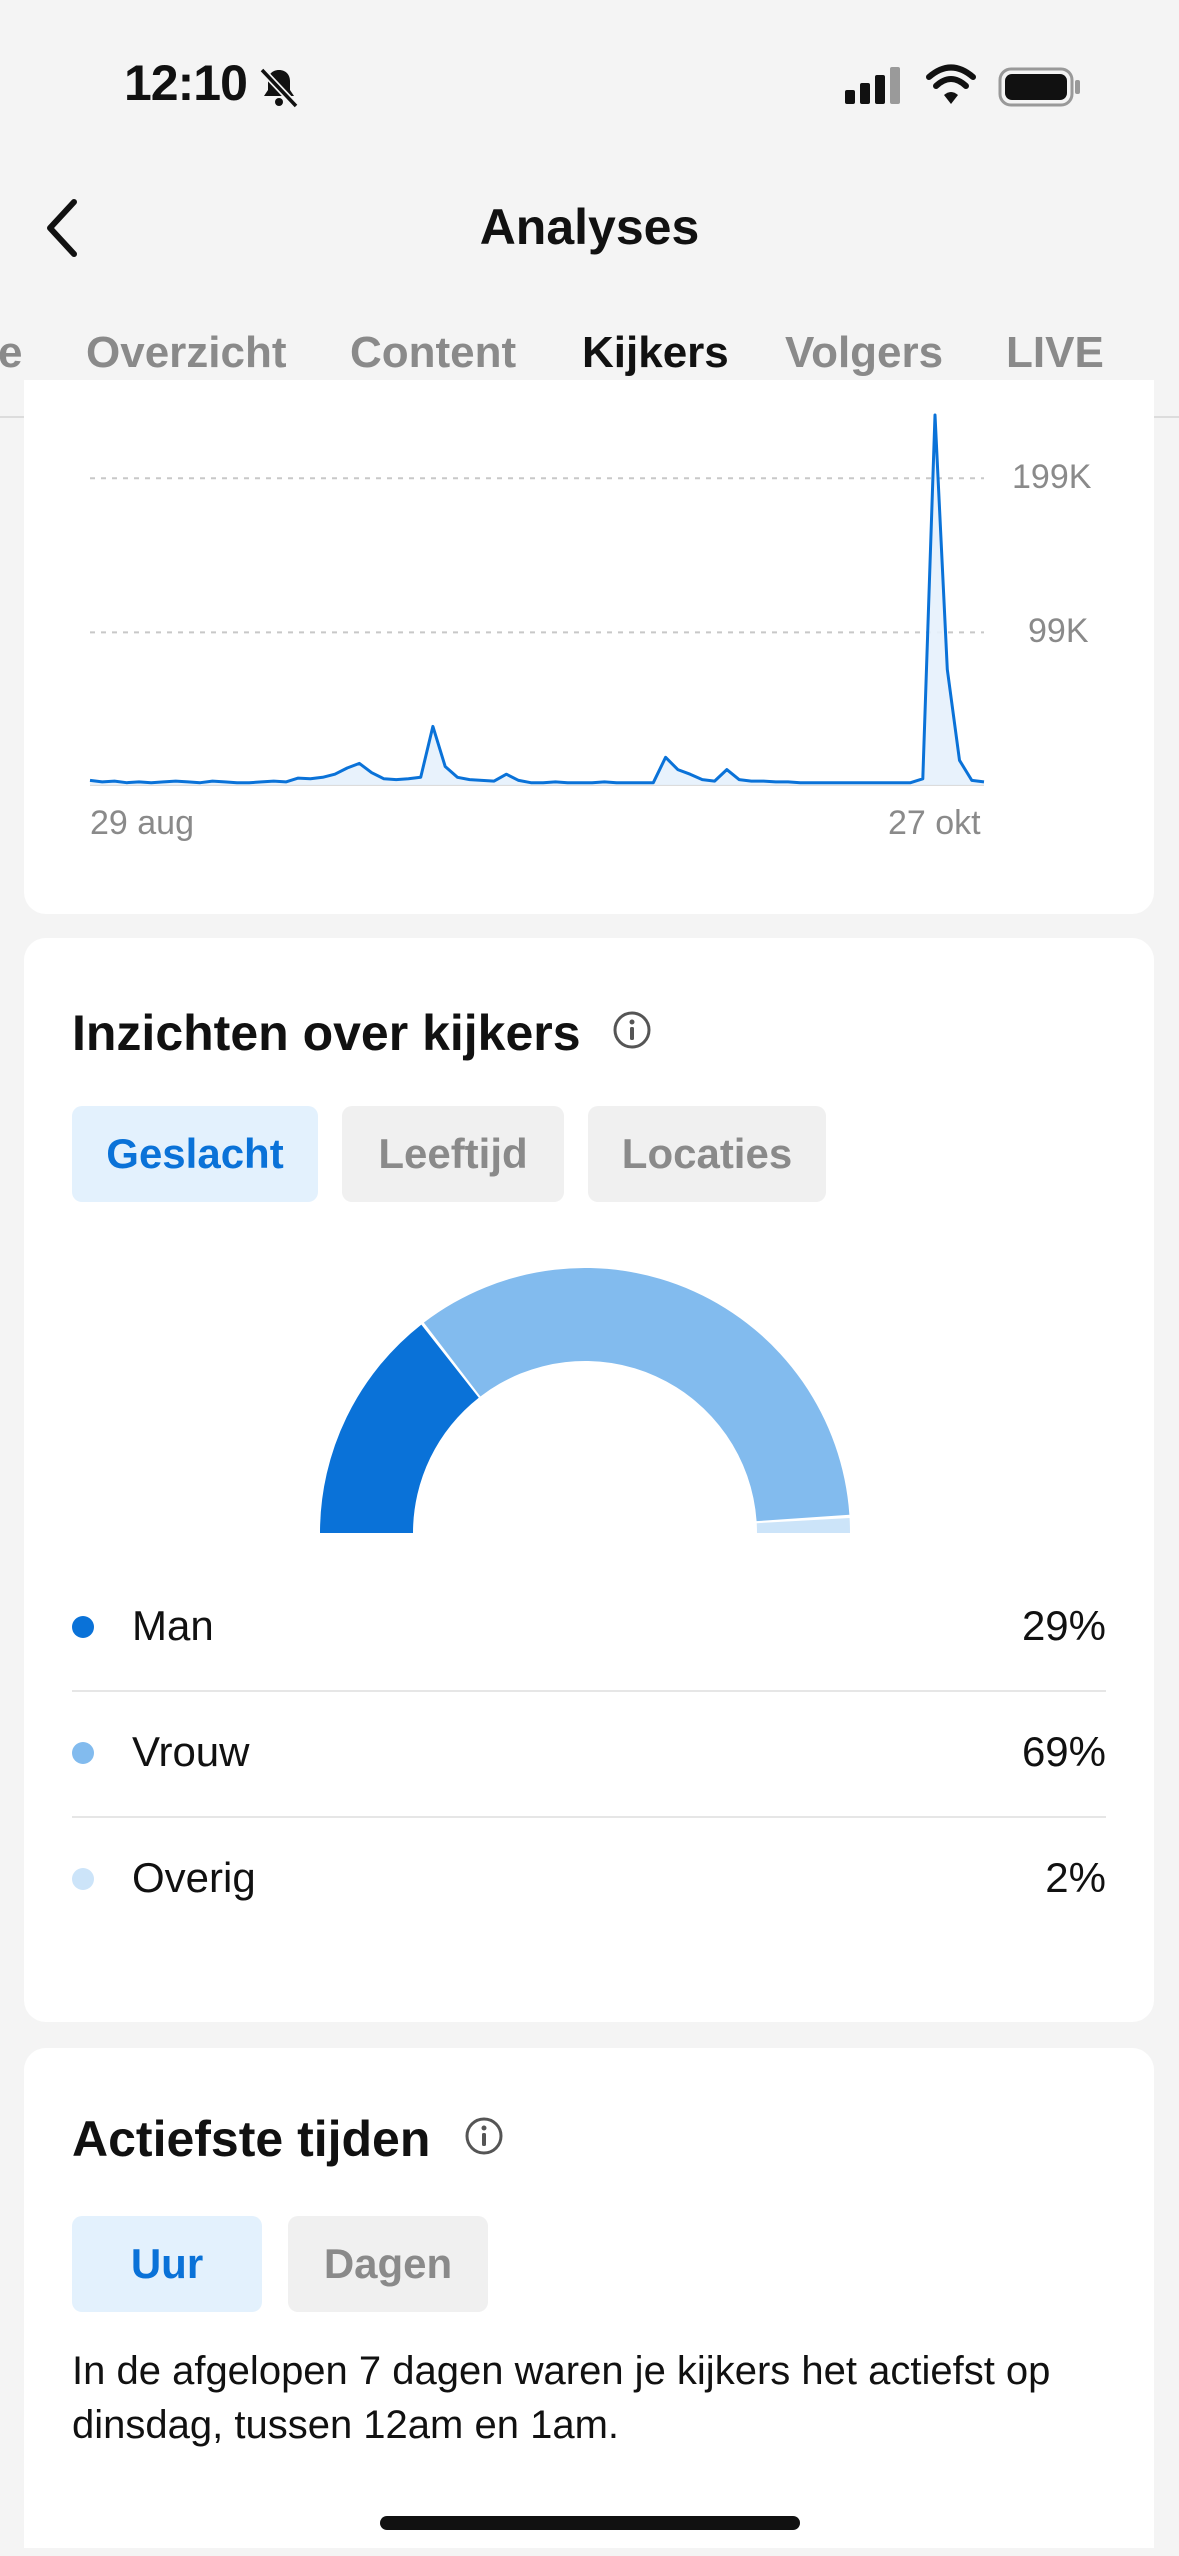  Describe the element at coordinates (453, 1154) in the screenshot. I see `filter-leeftijd-button: Leeftijd` at that location.